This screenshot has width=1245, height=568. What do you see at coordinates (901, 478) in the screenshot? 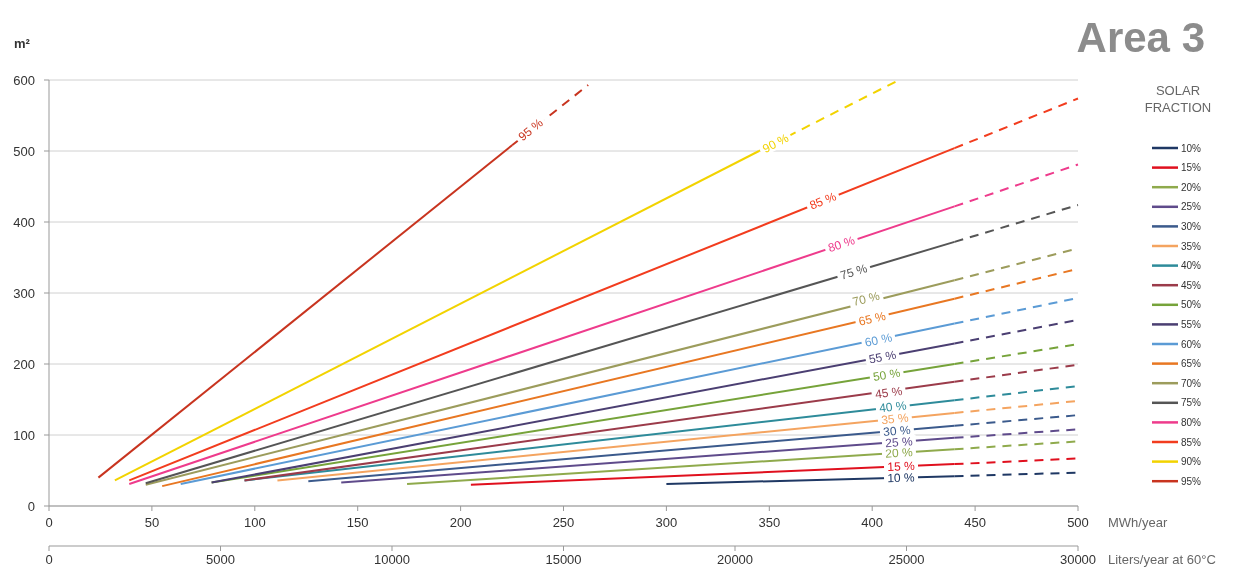
I see `annotation: 10 %` at bounding box center [901, 478].